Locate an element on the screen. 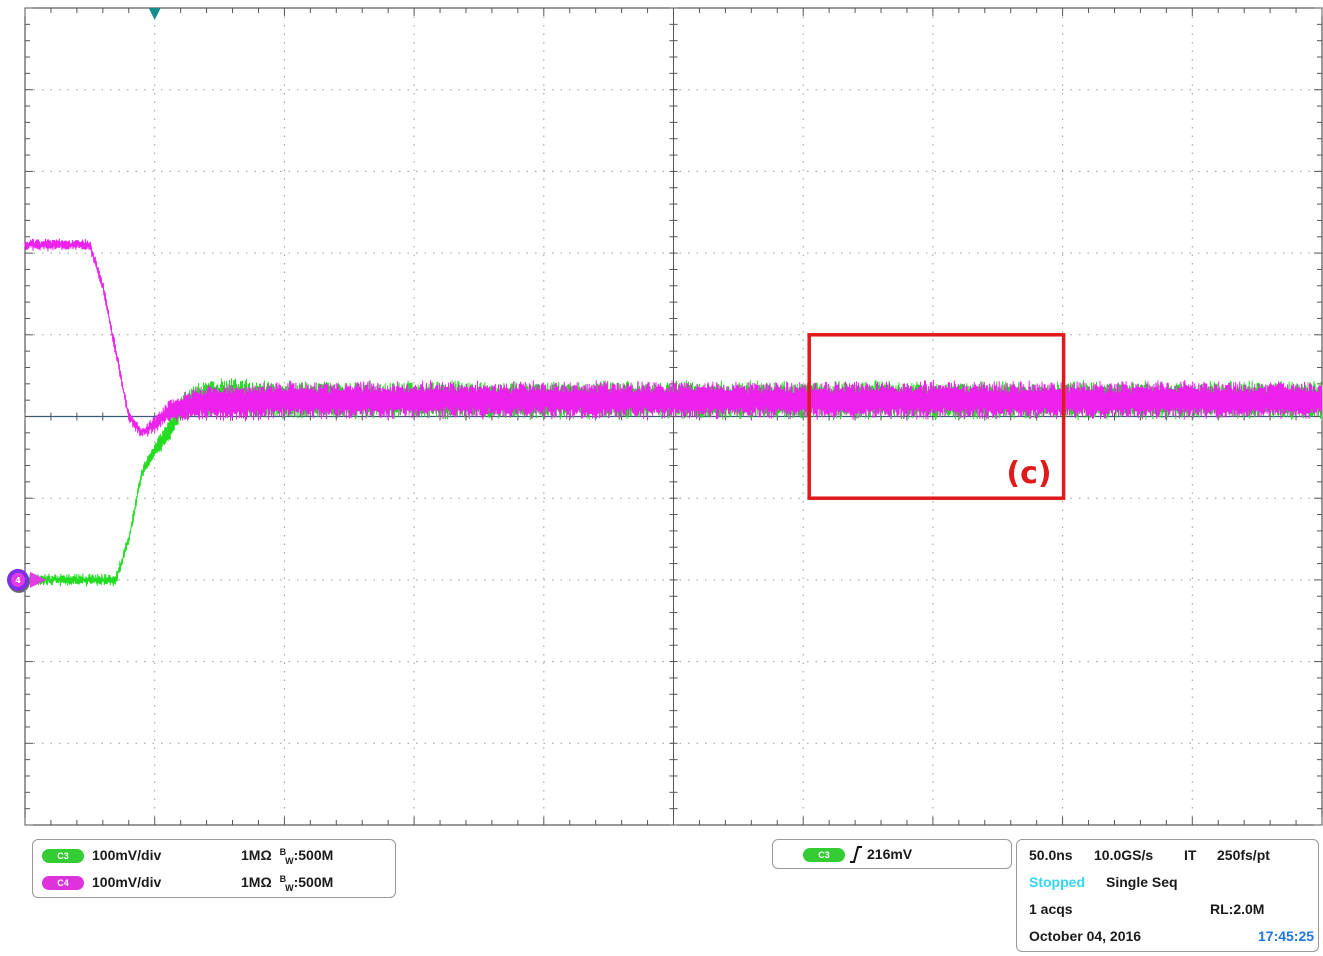 The image size is (1323, 956). channel-c4-ground-arrow is located at coordinates (38, 579).